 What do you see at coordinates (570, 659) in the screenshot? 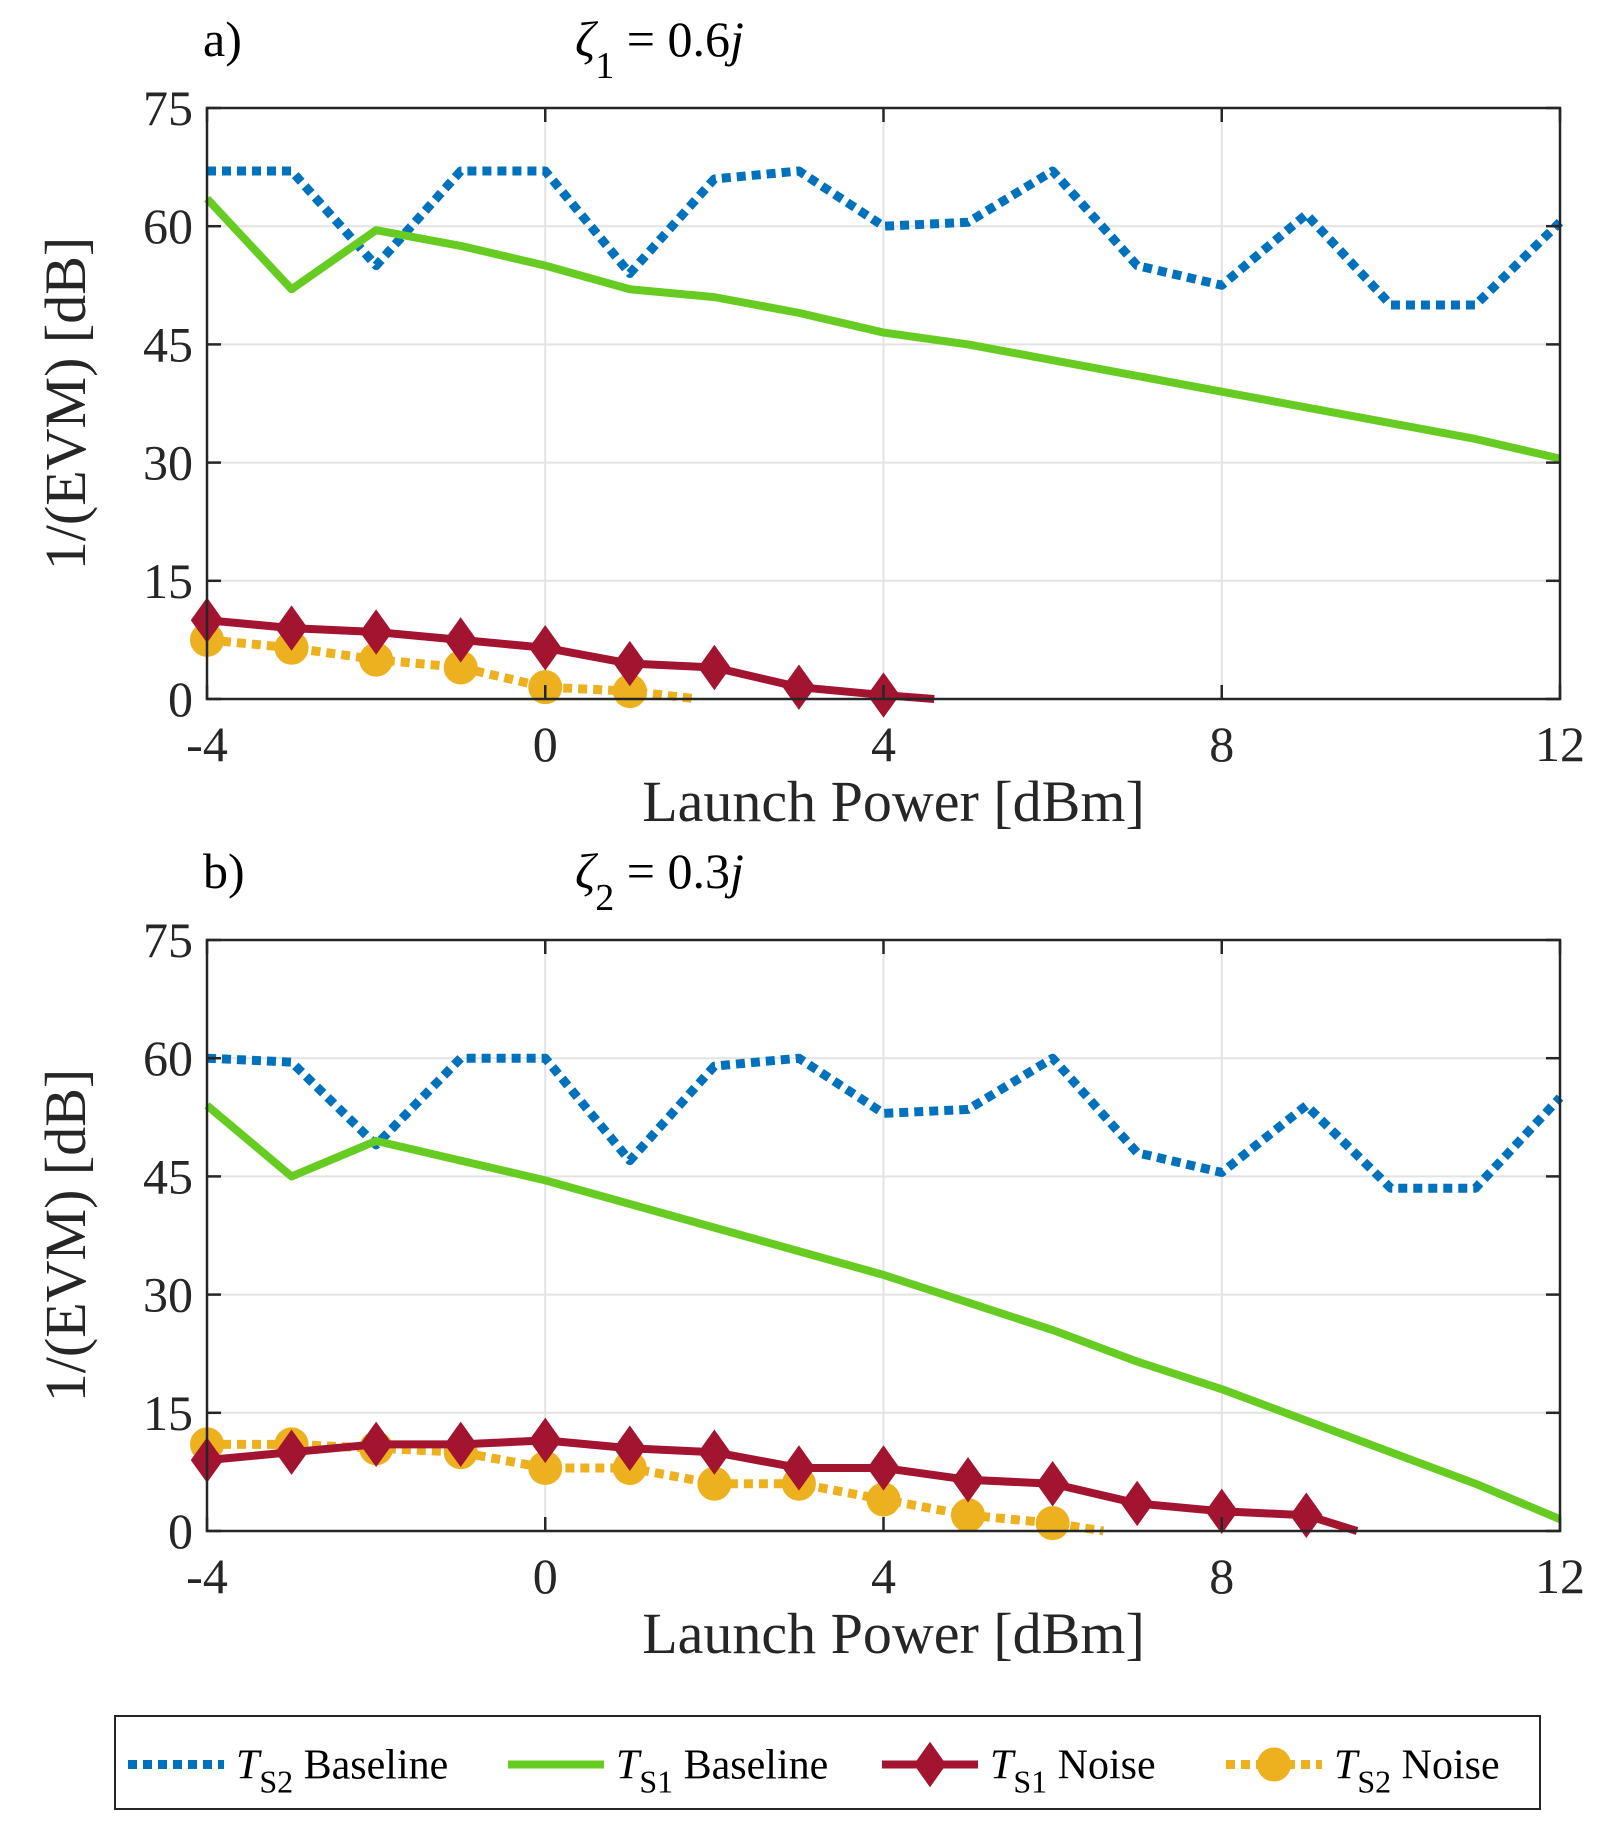
I see `series-line-ts1-noise` at bounding box center [570, 659].